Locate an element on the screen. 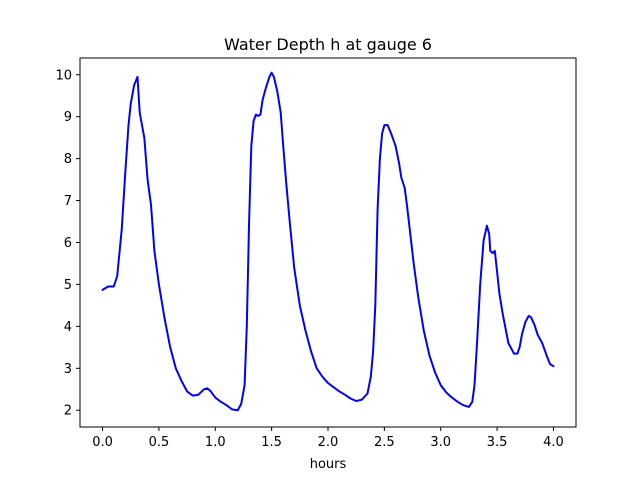 This screenshot has height=480, width=640. y-tick-label: 10 is located at coordinates (63, 75).